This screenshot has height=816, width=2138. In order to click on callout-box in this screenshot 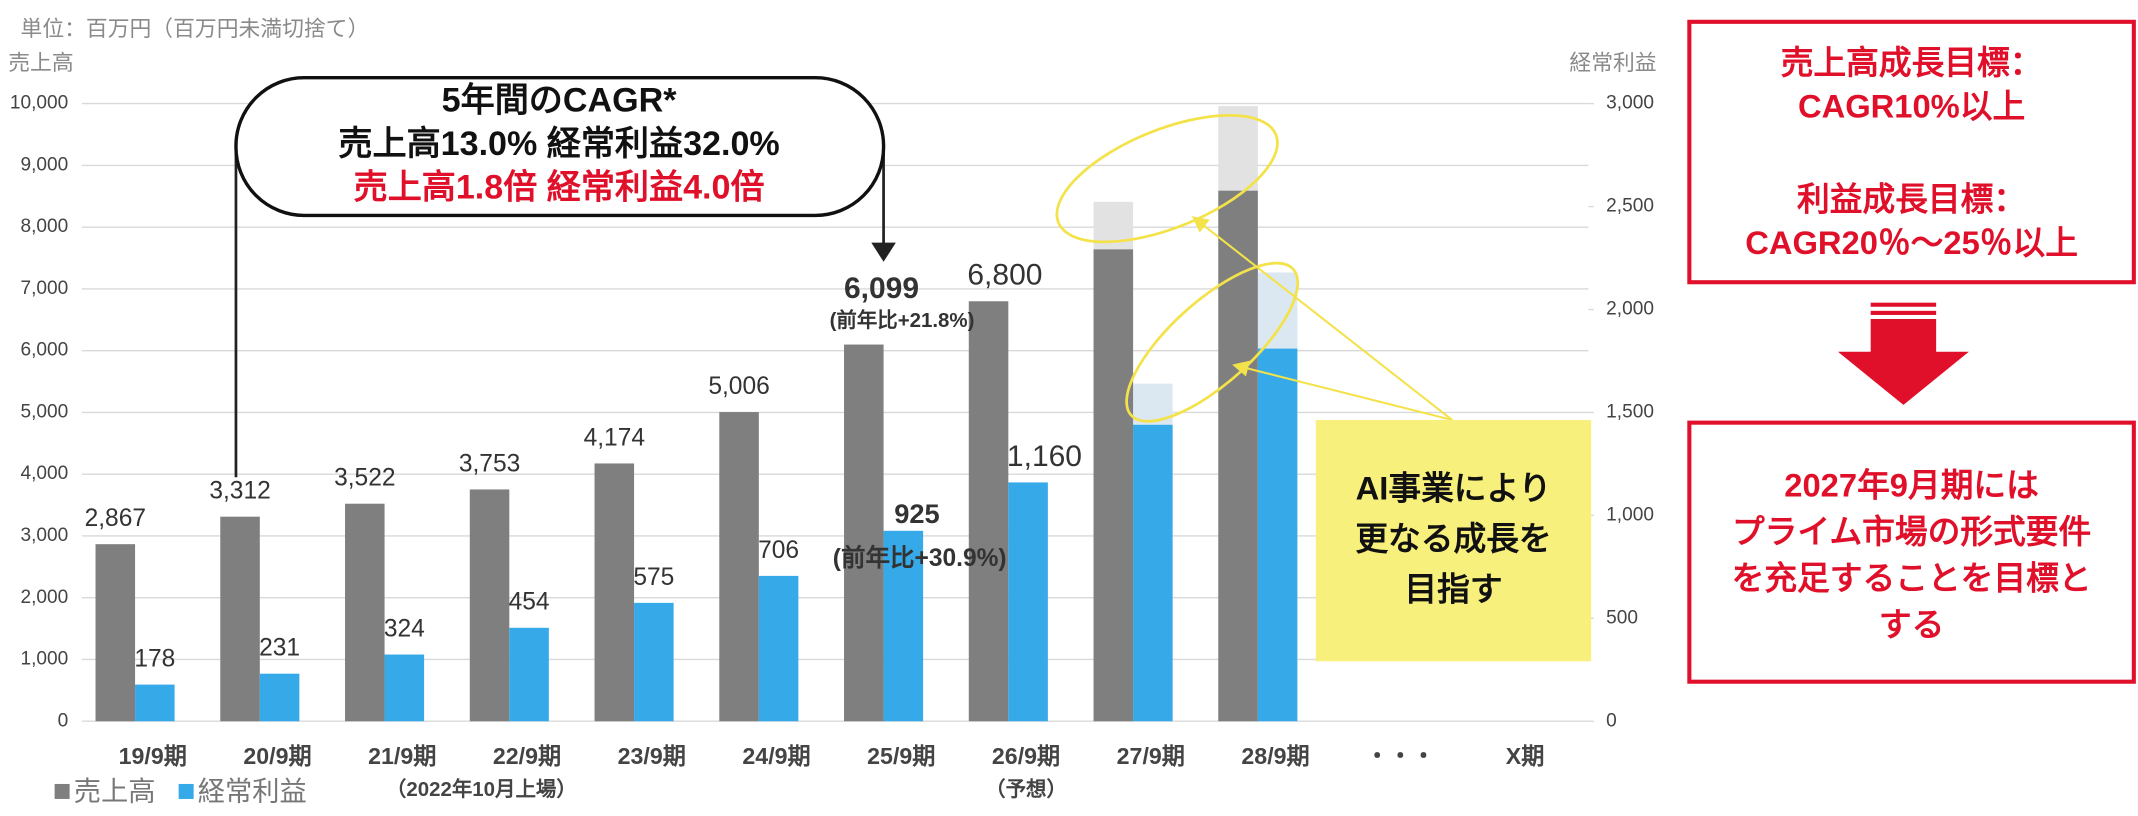, I will do `click(560, 147)`.